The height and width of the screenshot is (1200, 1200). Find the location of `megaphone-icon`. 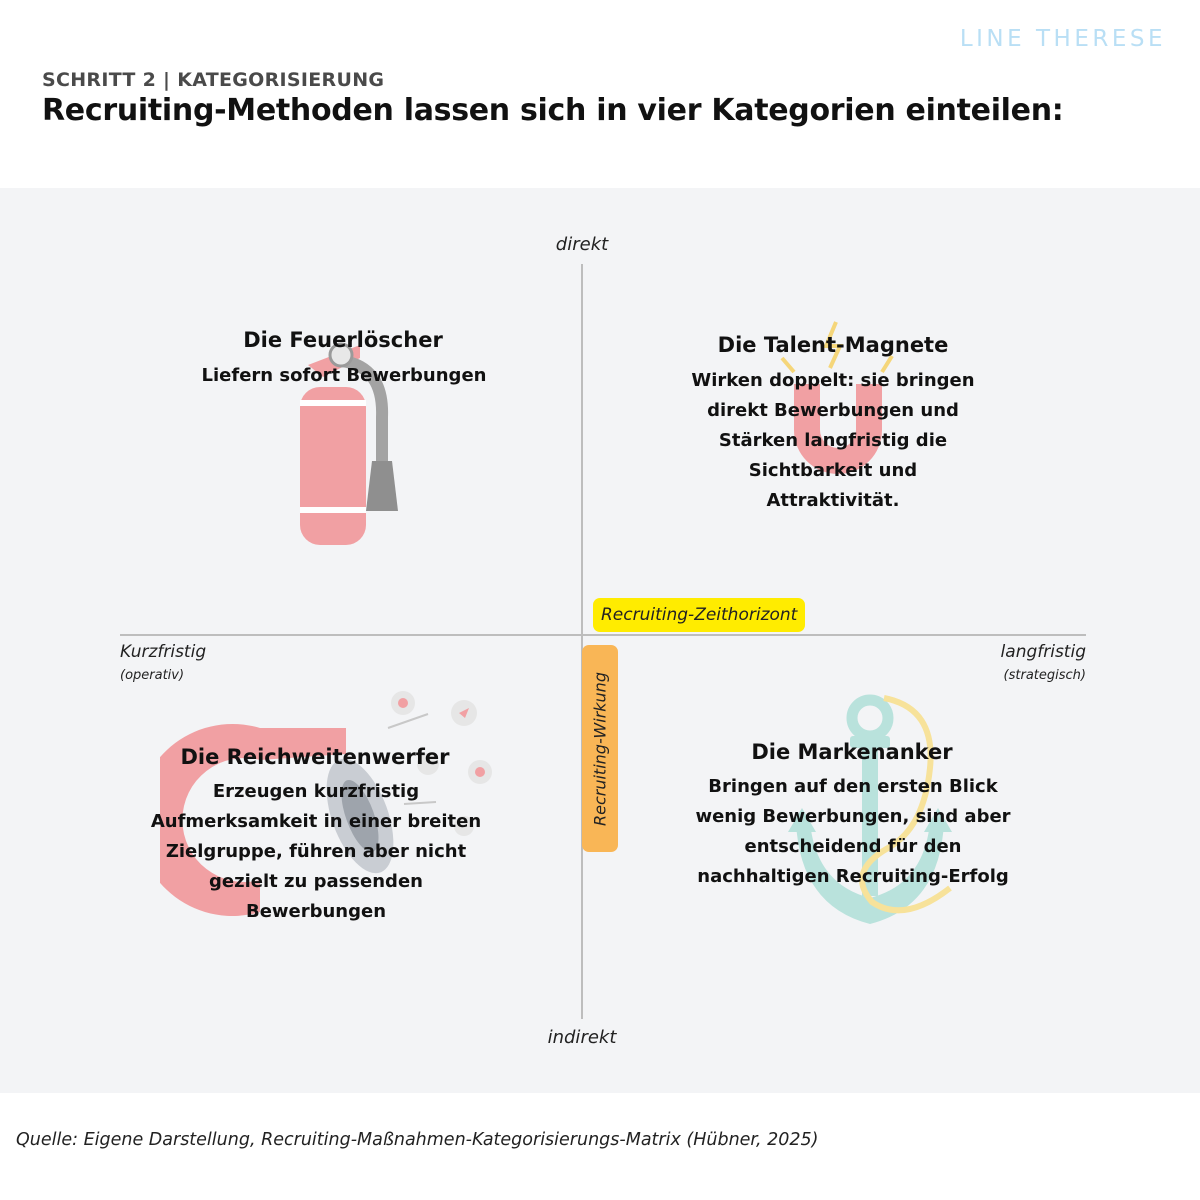

megaphone-icon is located at coordinates (326, 803).